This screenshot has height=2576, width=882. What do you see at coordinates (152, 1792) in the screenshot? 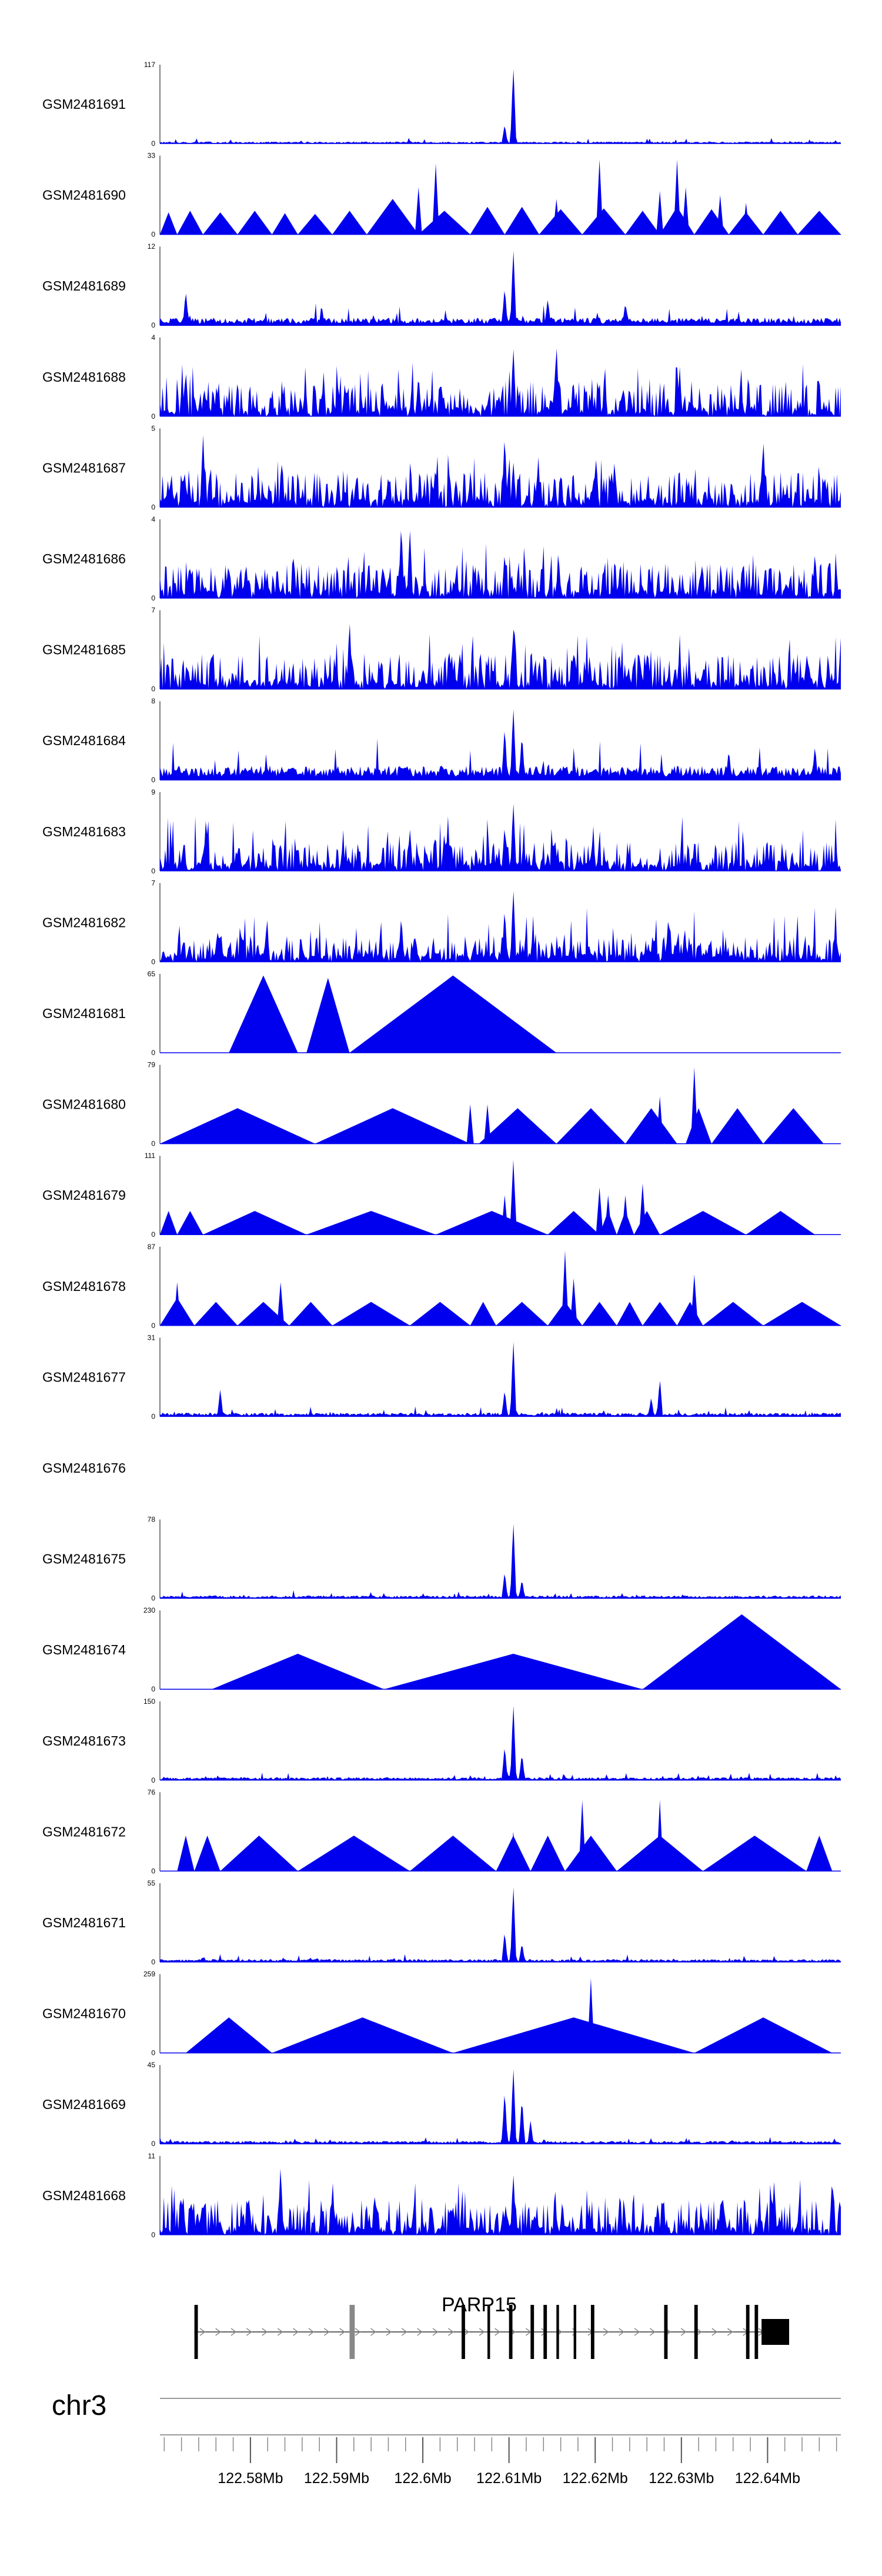
I see `y-max-label: 76` at bounding box center [152, 1792].